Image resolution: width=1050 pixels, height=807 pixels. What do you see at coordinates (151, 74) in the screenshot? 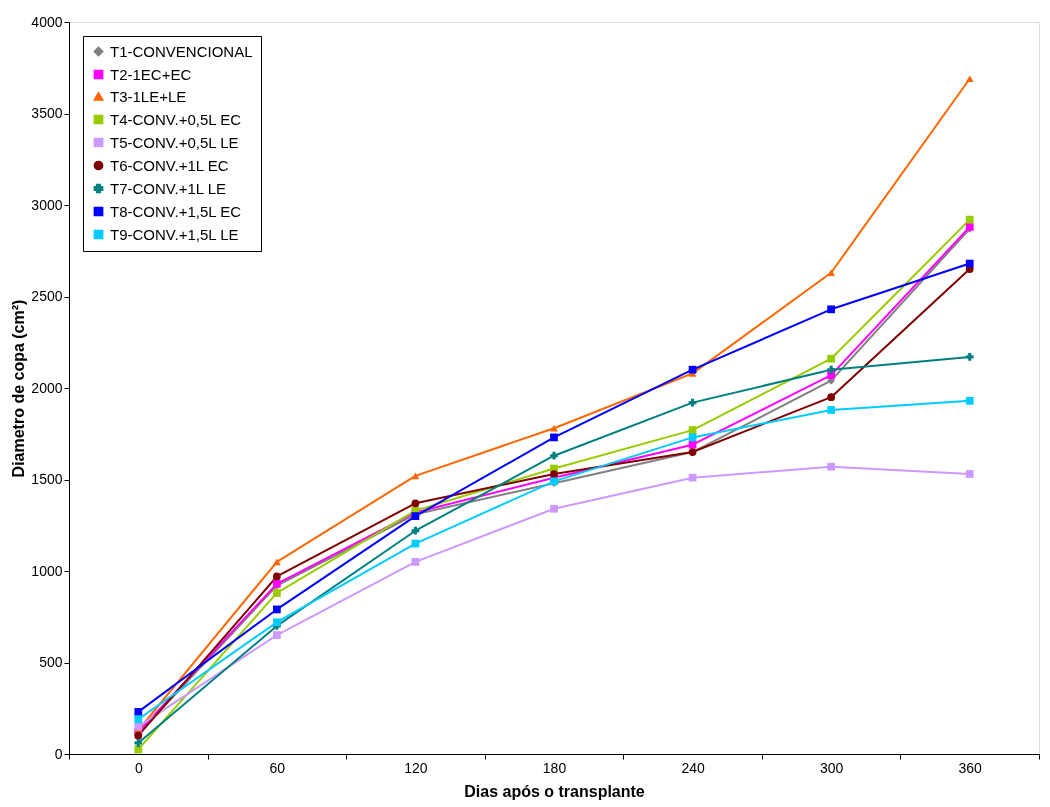
I see `legend-label: T2-1EC+EC` at bounding box center [151, 74].